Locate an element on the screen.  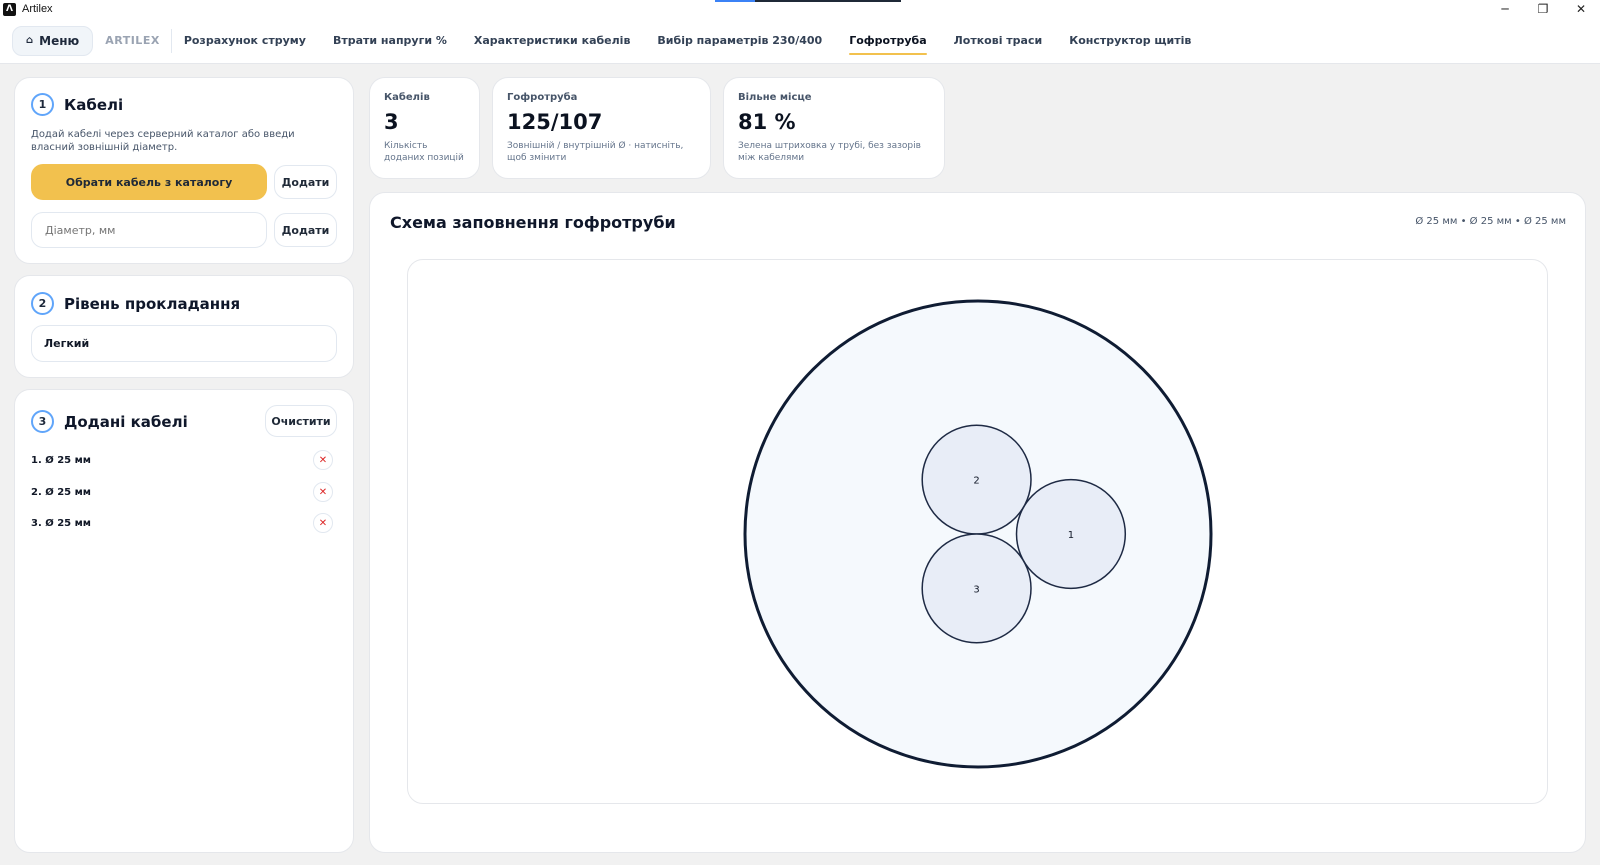
cable-item-label: 1. Ø 25 мм is located at coordinates (61, 460).